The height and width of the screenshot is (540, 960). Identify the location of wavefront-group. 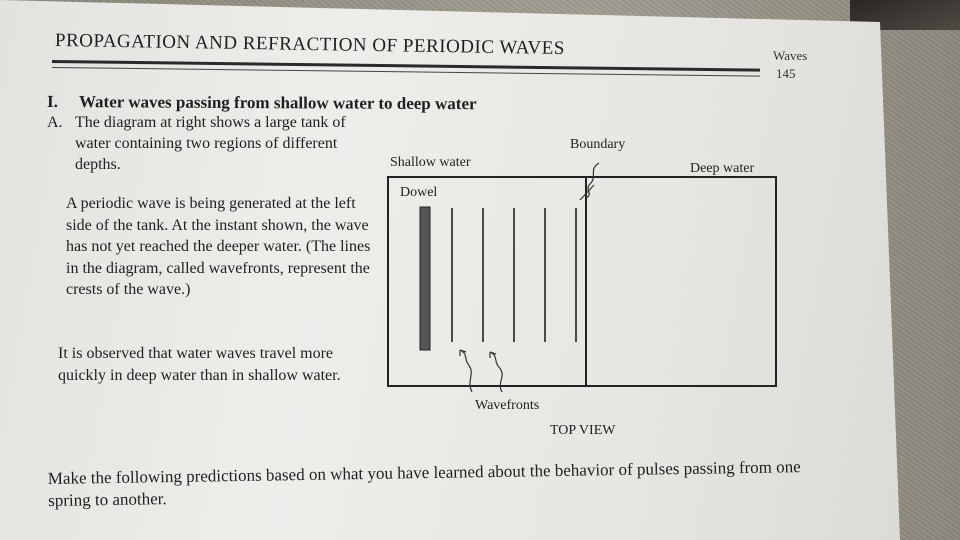
(514, 275).